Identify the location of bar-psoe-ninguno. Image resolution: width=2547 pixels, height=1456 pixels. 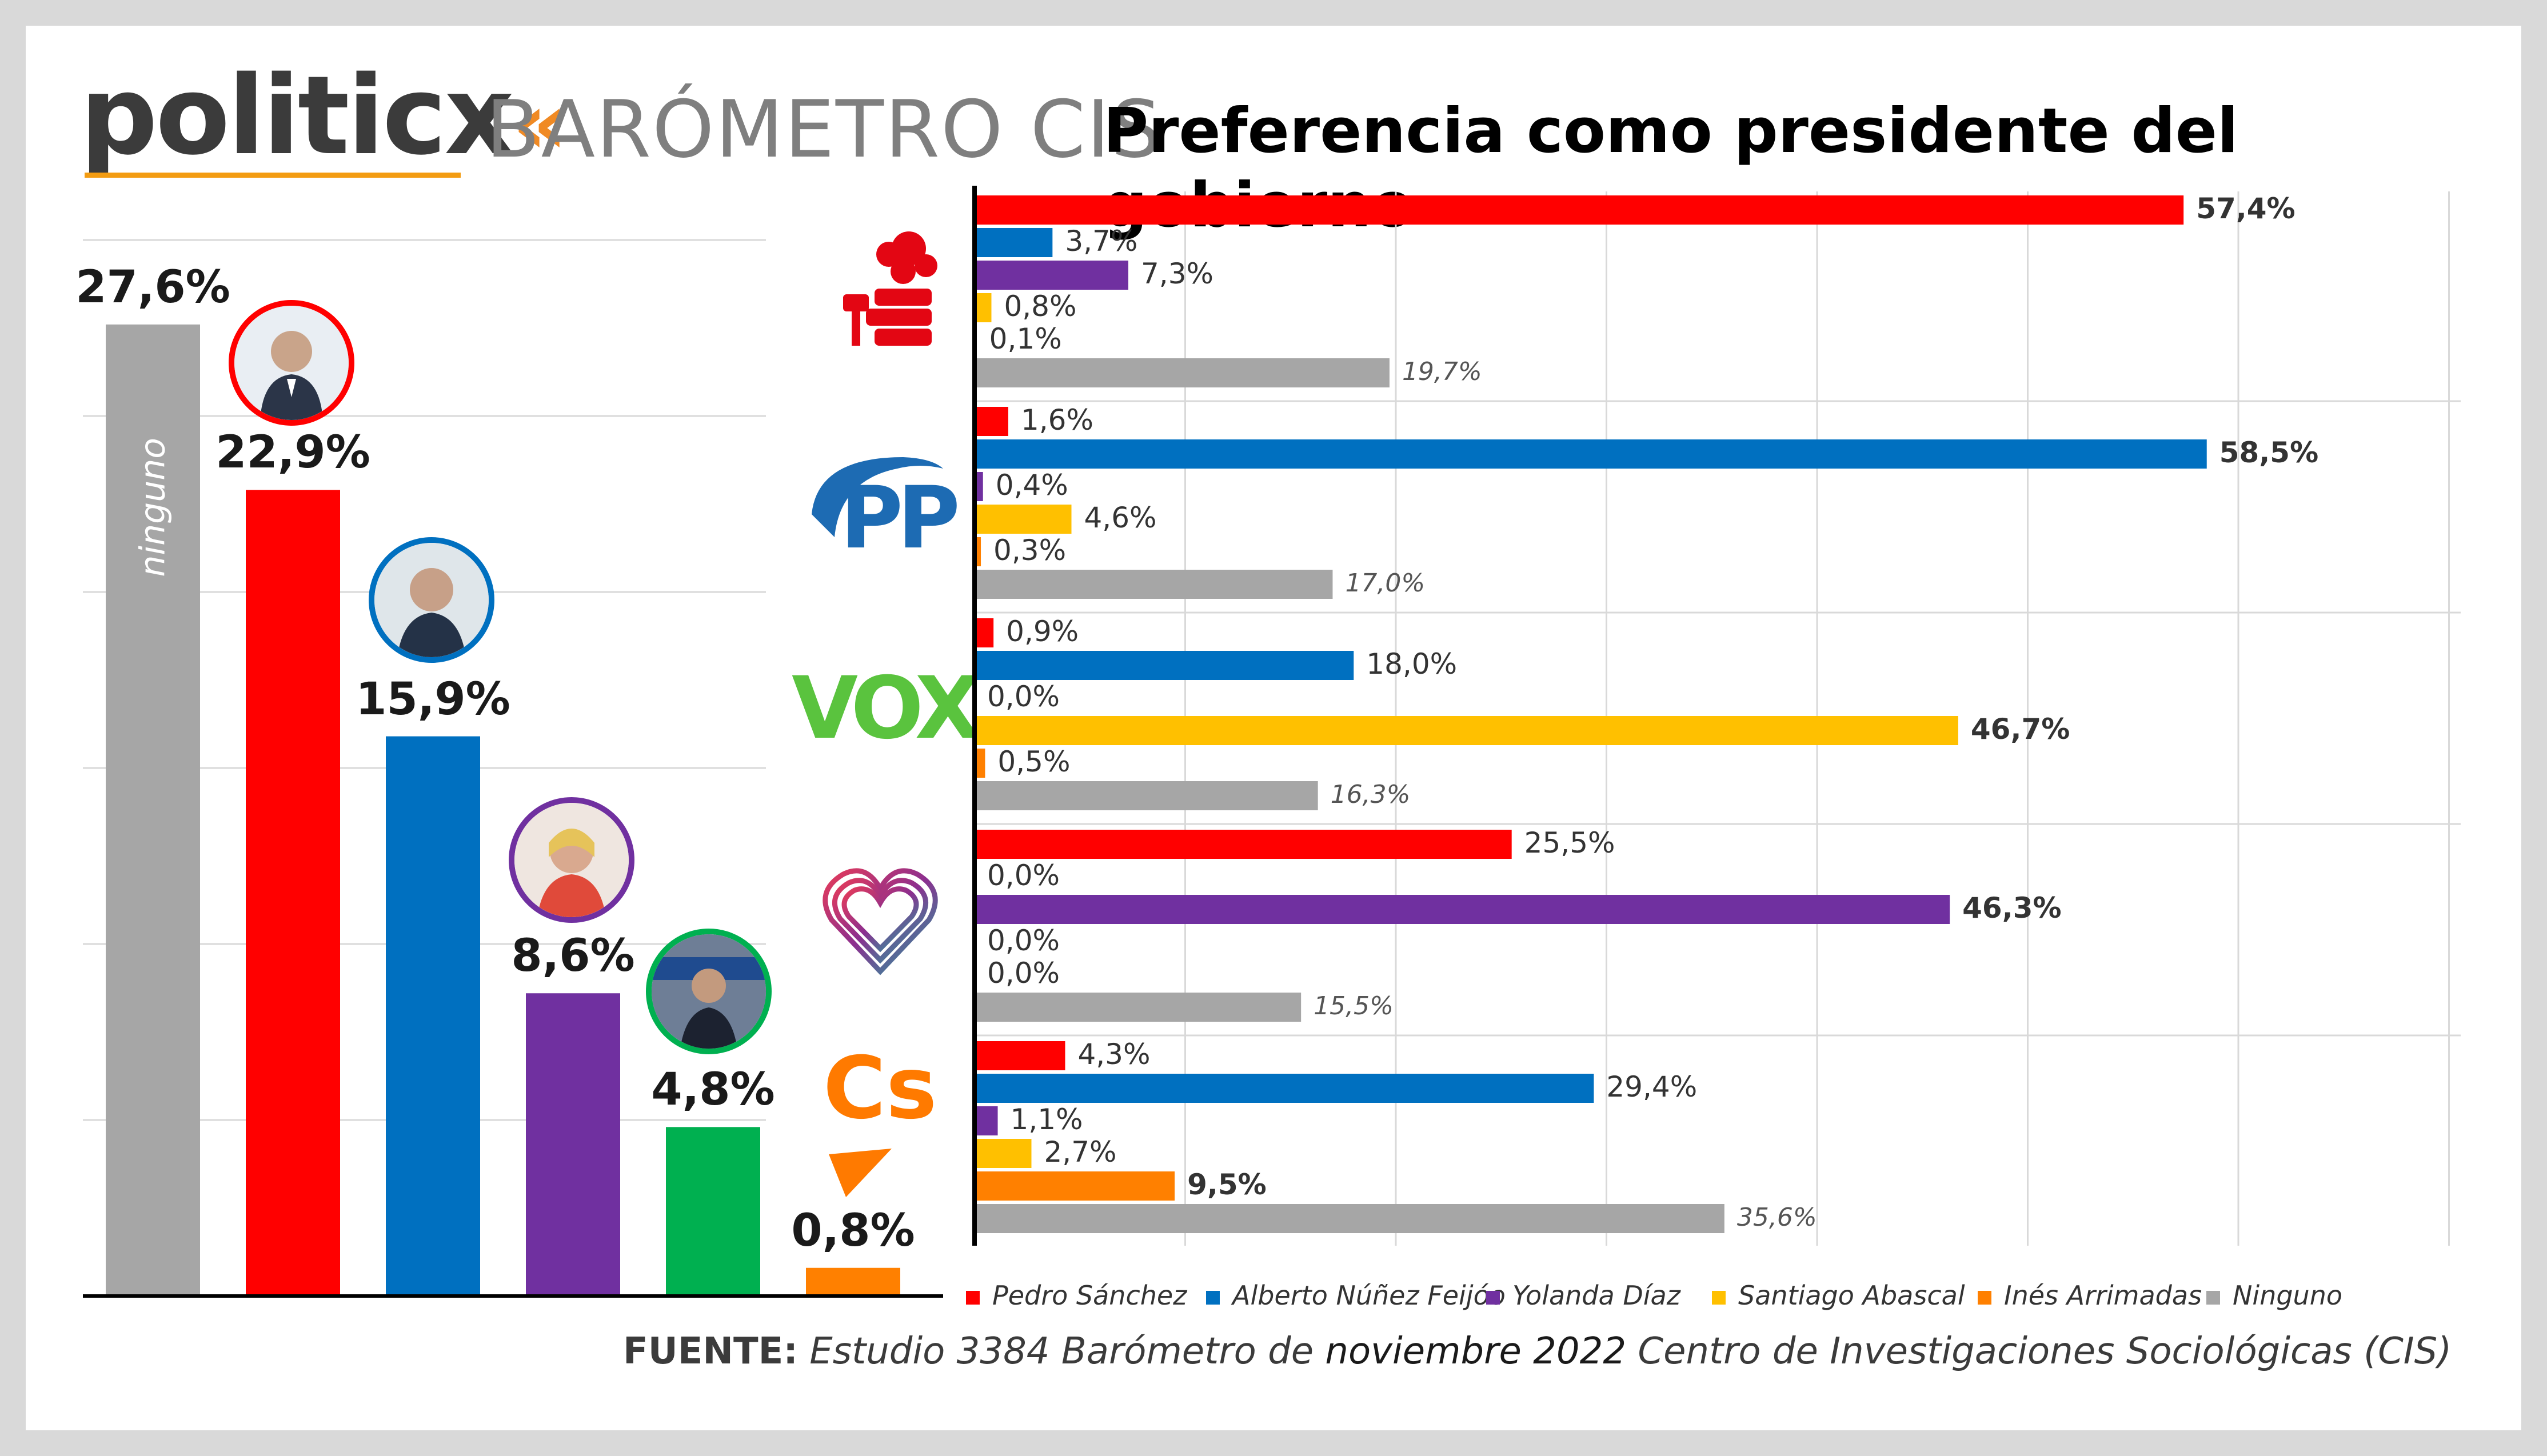
(1182, 372).